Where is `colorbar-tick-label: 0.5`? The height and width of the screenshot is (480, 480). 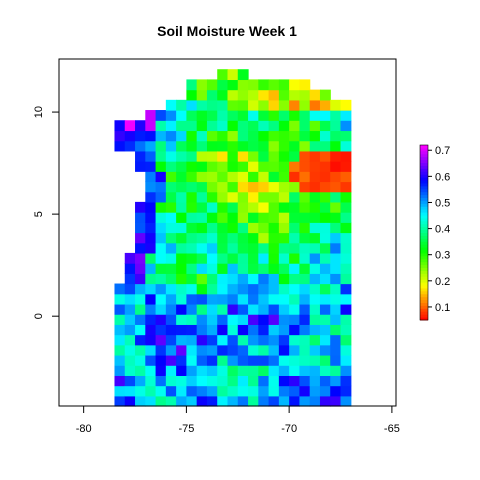 colorbar-tick-label: 0.5 is located at coordinates (442, 203).